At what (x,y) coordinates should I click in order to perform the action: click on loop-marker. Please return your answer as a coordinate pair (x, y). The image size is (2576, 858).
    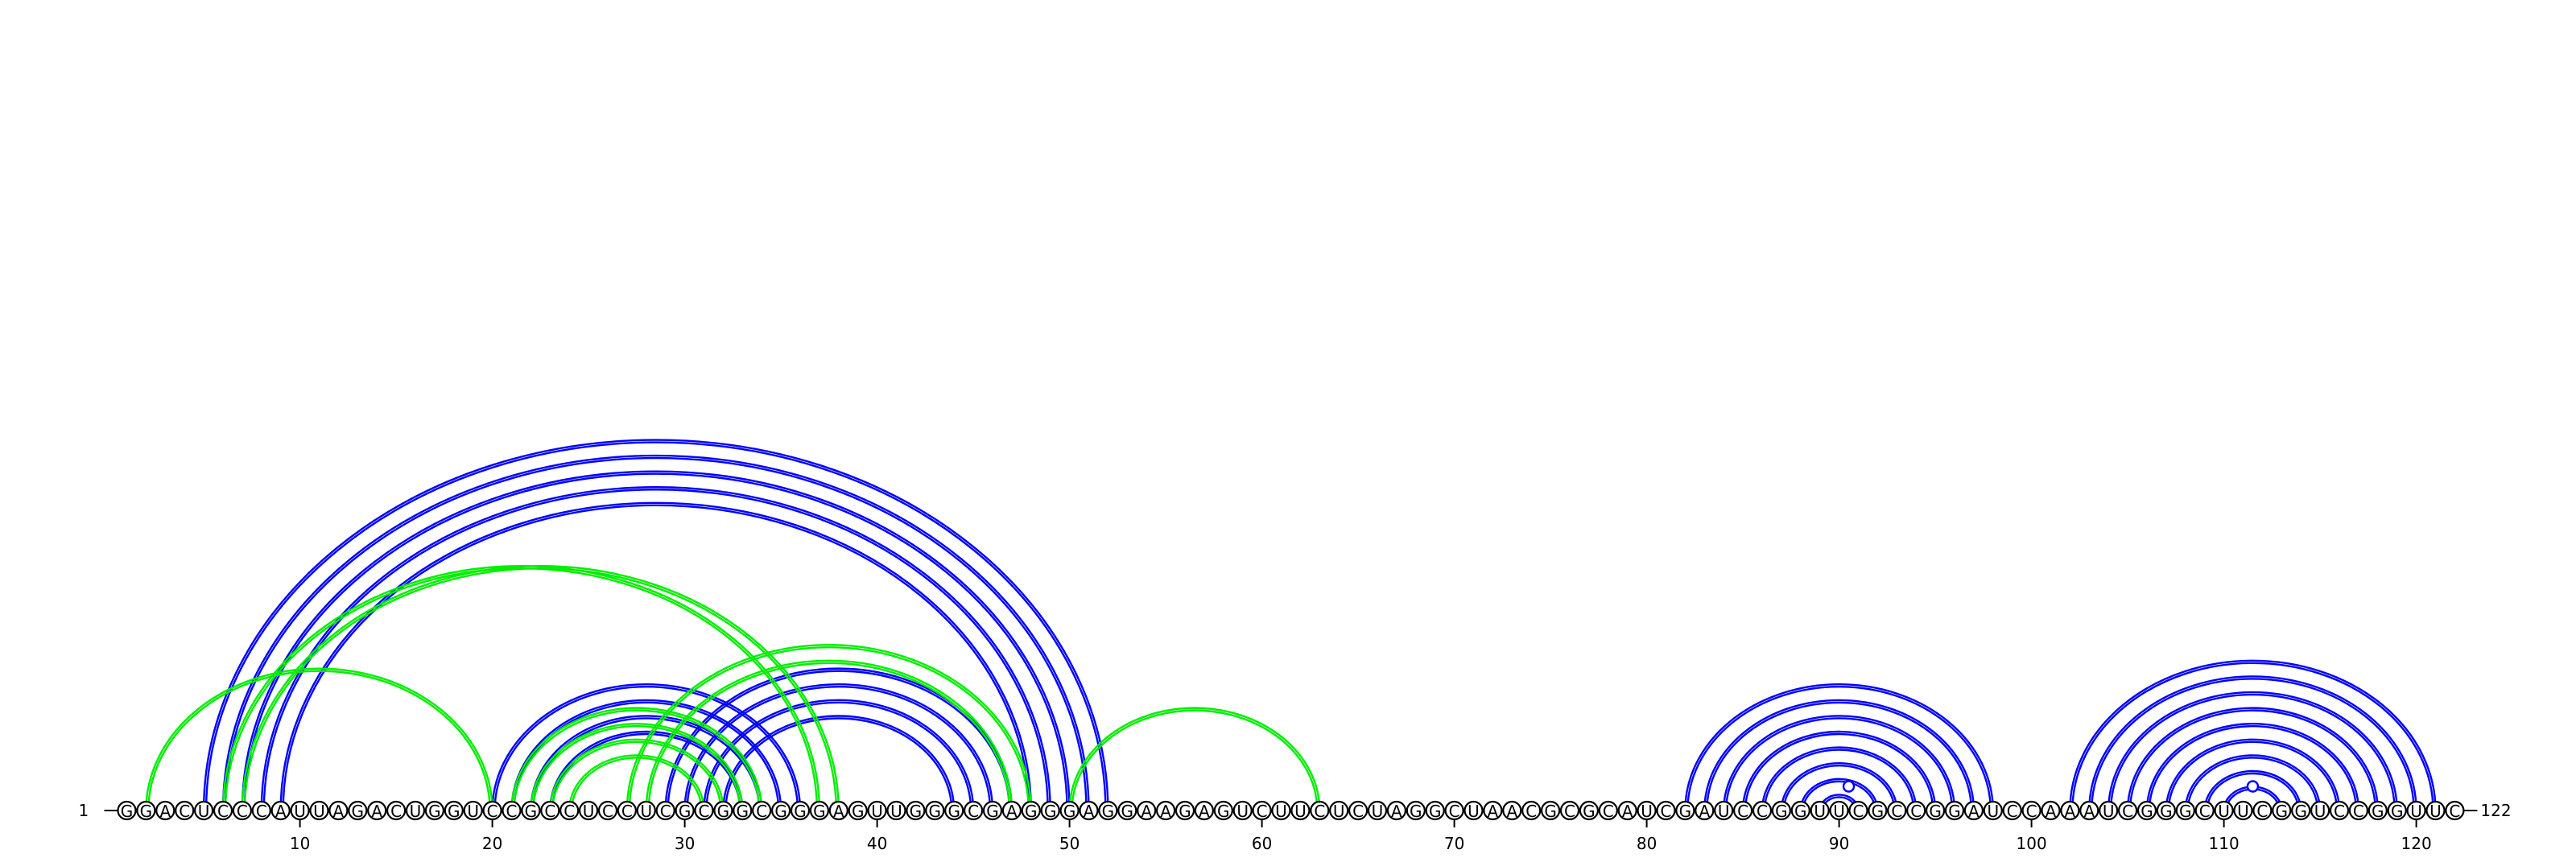
    Looking at the image, I should click on (2253, 786).